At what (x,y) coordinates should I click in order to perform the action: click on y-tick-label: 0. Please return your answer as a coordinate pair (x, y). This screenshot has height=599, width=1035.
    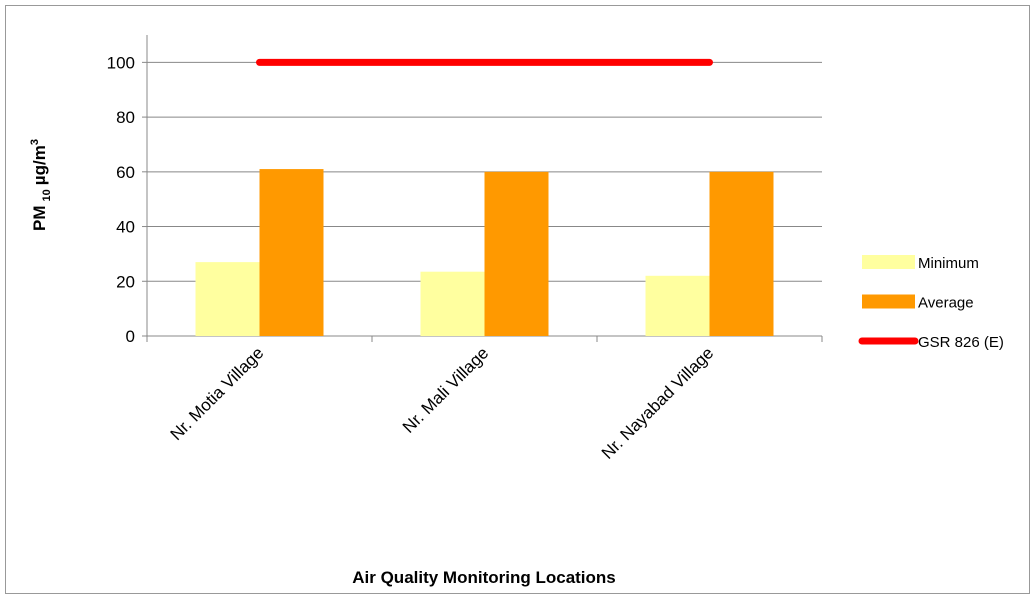
    Looking at the image, I should click on (130, 336).